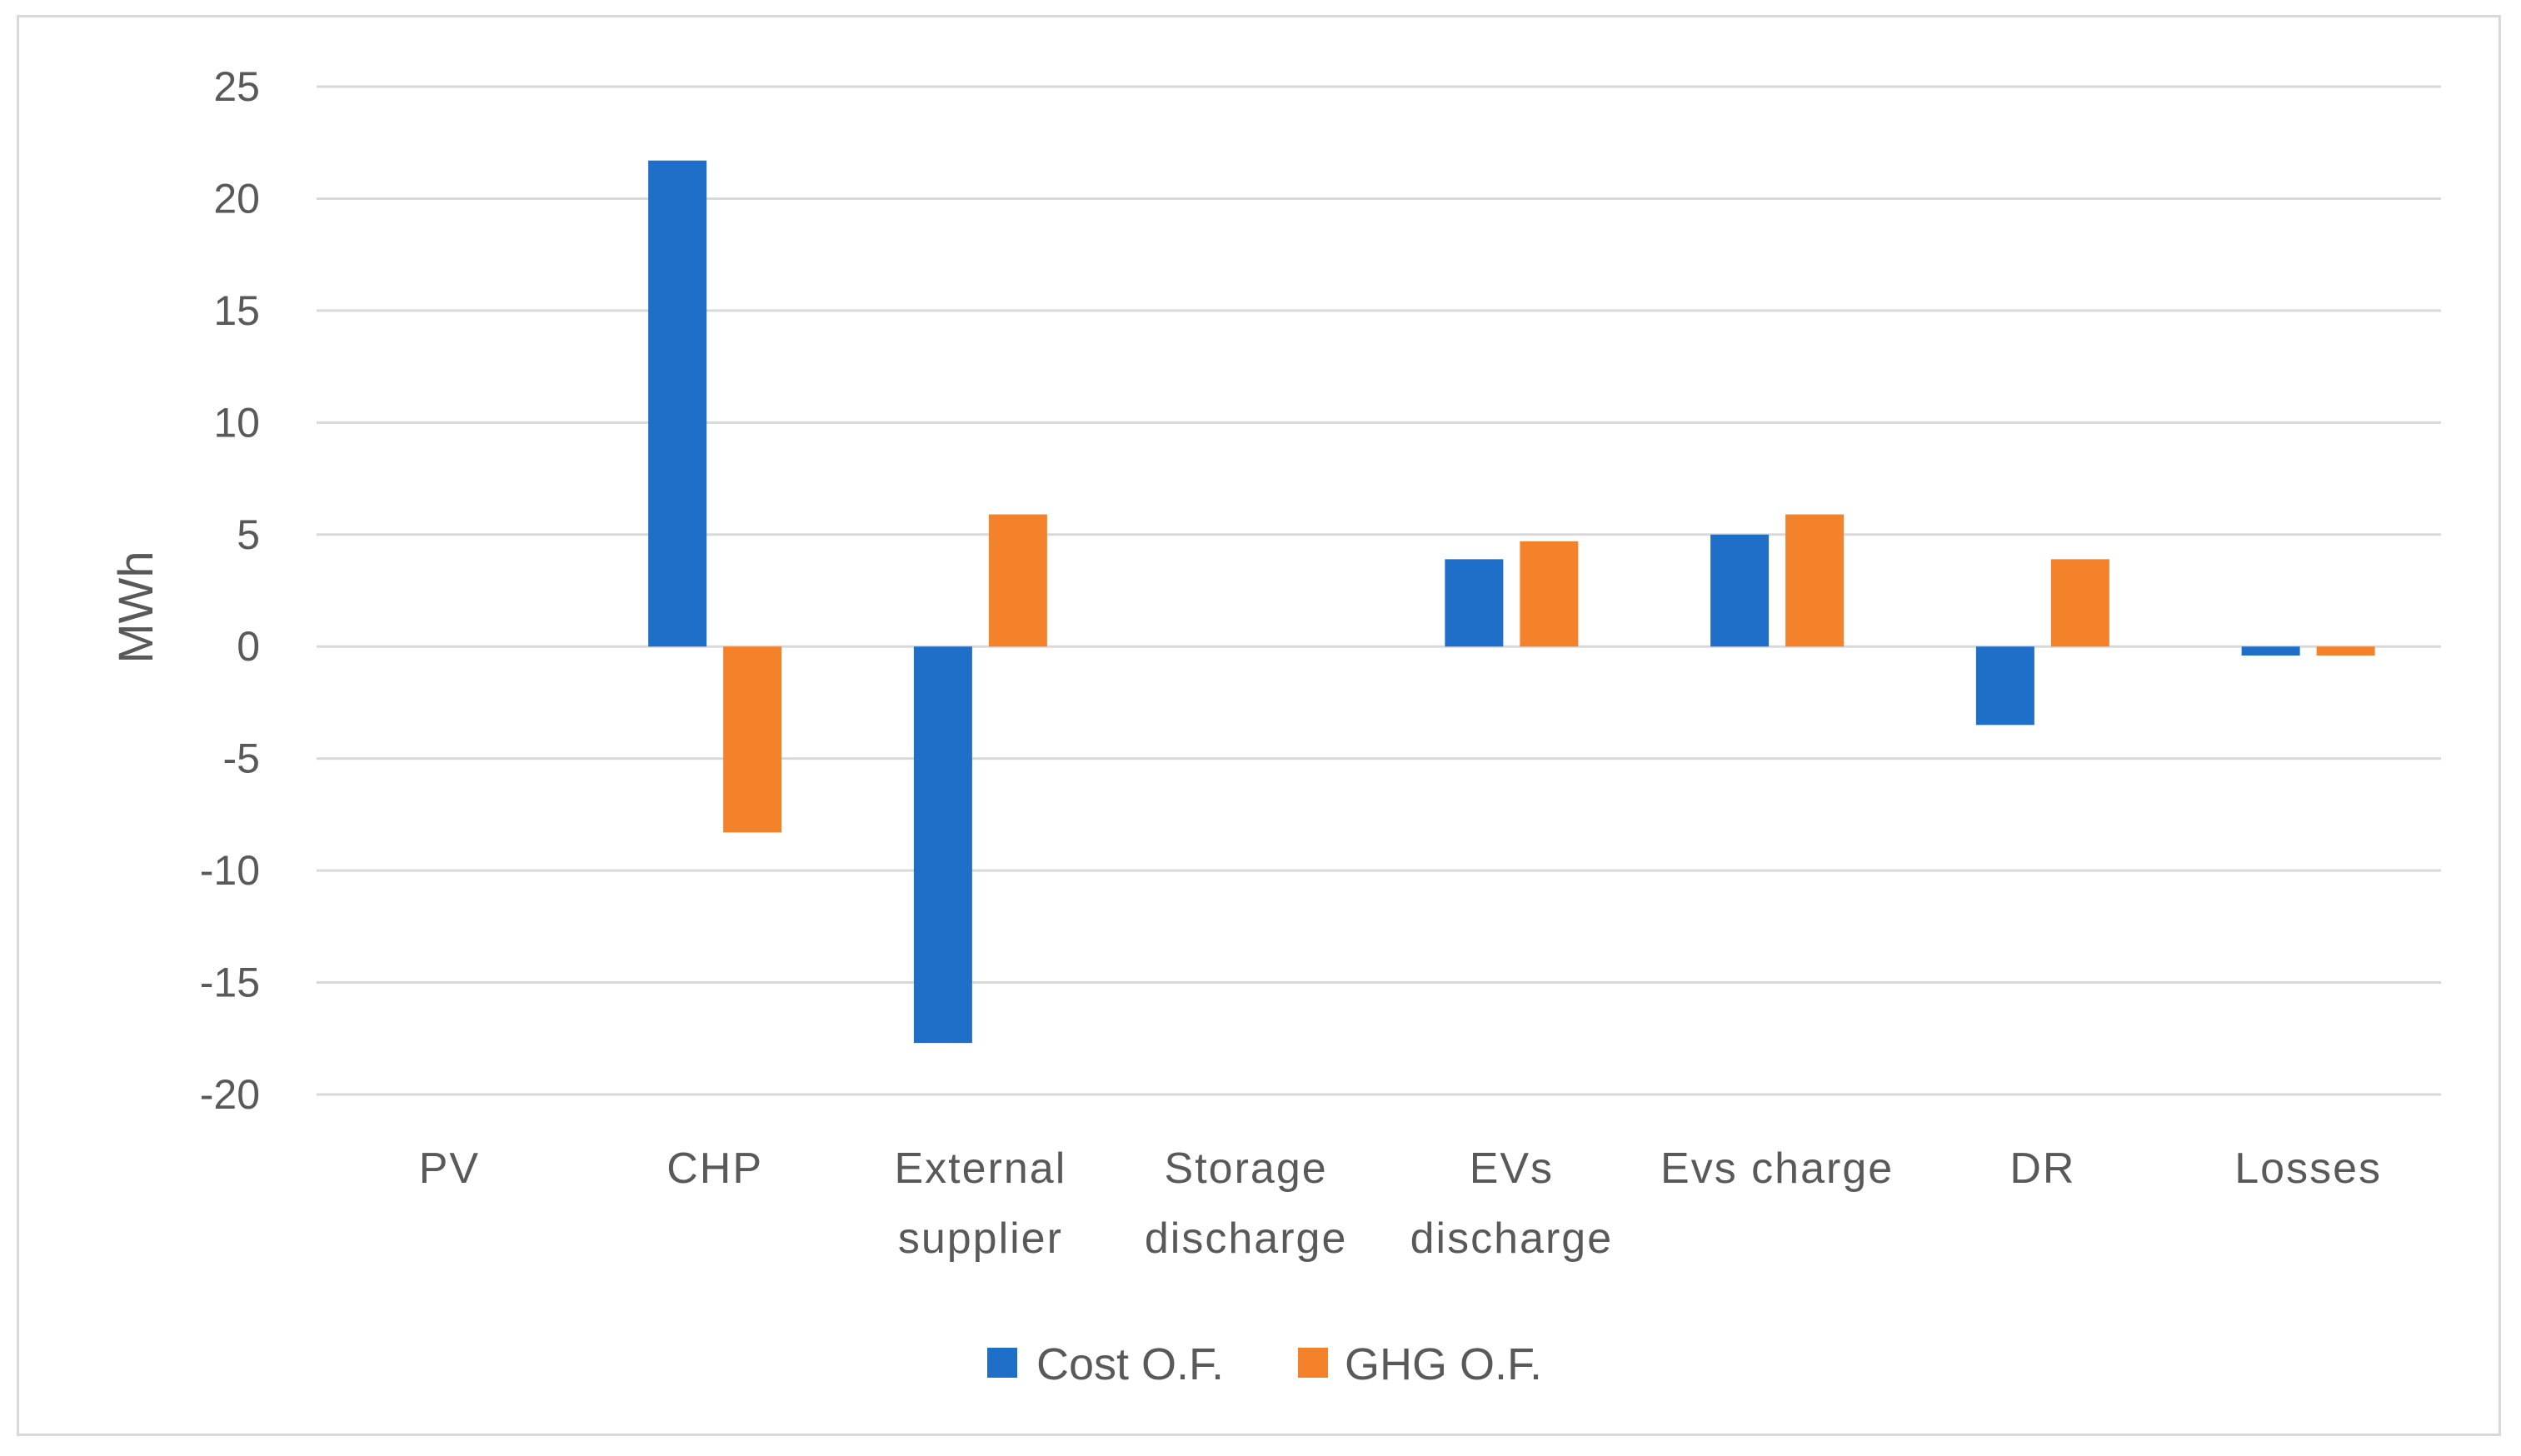  I want to click on y-tick-label: -5, so click(241, 758).